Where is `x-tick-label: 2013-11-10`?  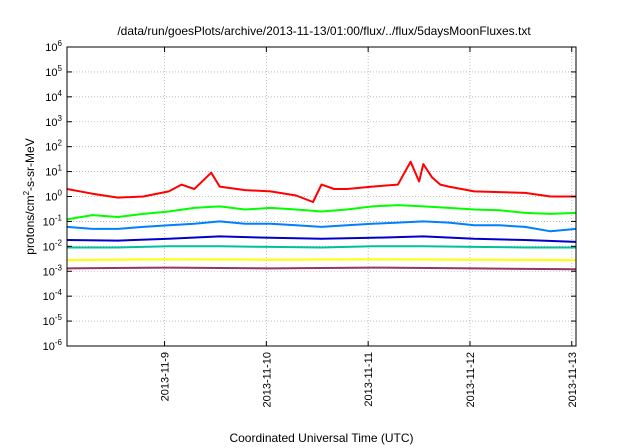 x-tick-label: 2013-11-10 is located at coordinates (267, 379).